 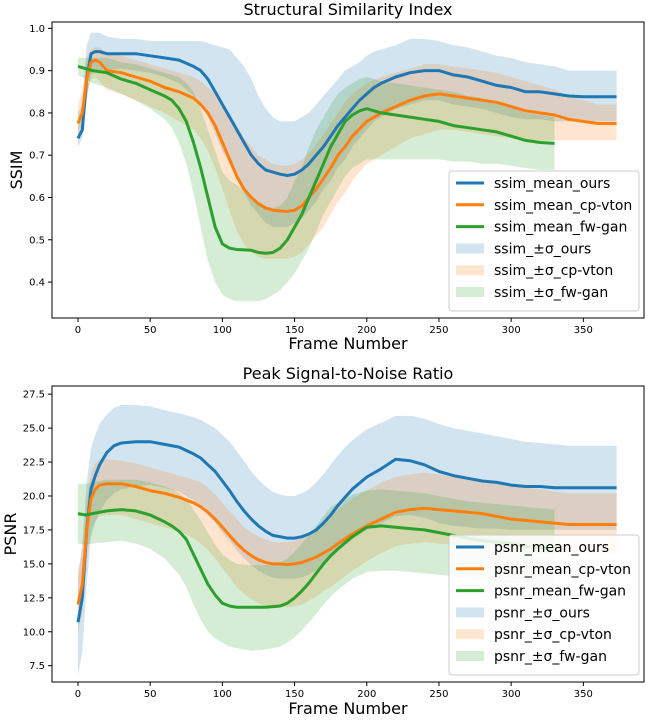 I want to click on legend-label: ssim_mean_fw-gan, so click(x=560, y=228).